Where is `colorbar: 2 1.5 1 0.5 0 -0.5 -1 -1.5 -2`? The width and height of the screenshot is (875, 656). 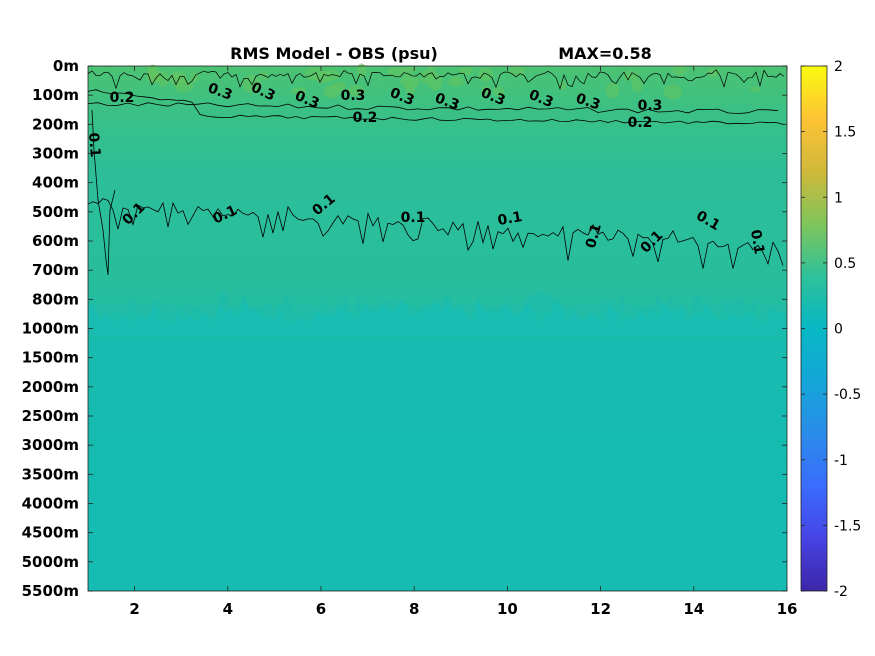
colorbar: 2 1.5 1 0.5 0 -0.5 -1 -1.5 -2 is located at coordinates (830, 329).